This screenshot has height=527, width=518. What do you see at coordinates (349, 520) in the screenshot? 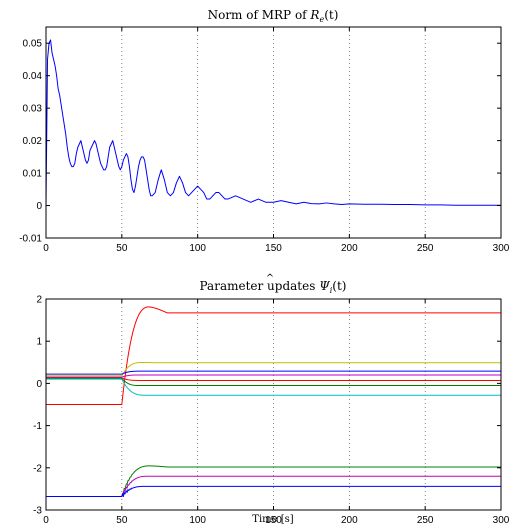
I see `bottom-chart-xtick-label: 200` at bounding box center [349, 520].